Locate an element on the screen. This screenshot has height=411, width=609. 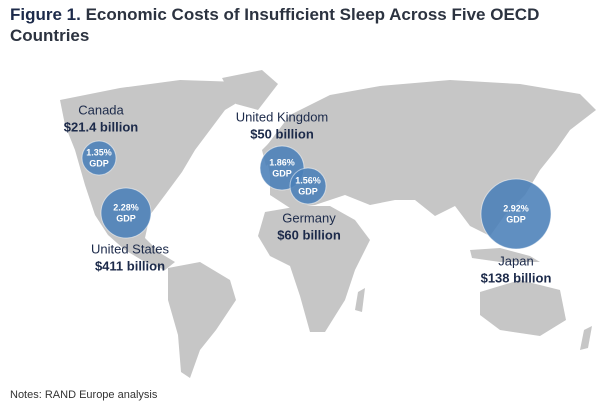
gdp-share: 2.92% is located at coordinates (516, 208).